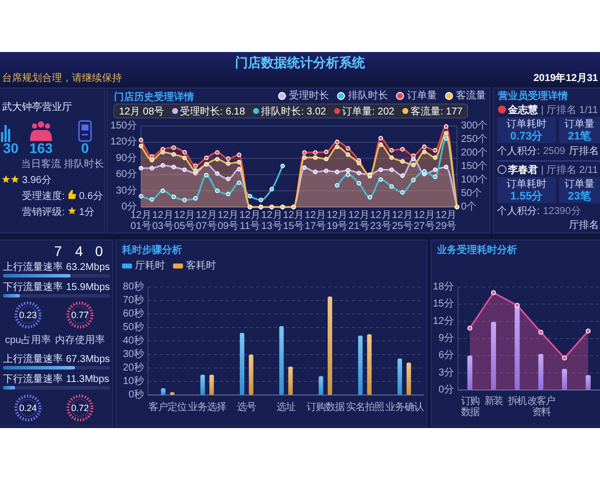 This screenshot has height=480, width=600. Describe the element at coordinates (201, 266) in the screenshot. I see `legend-label: 客耗时` at that location.